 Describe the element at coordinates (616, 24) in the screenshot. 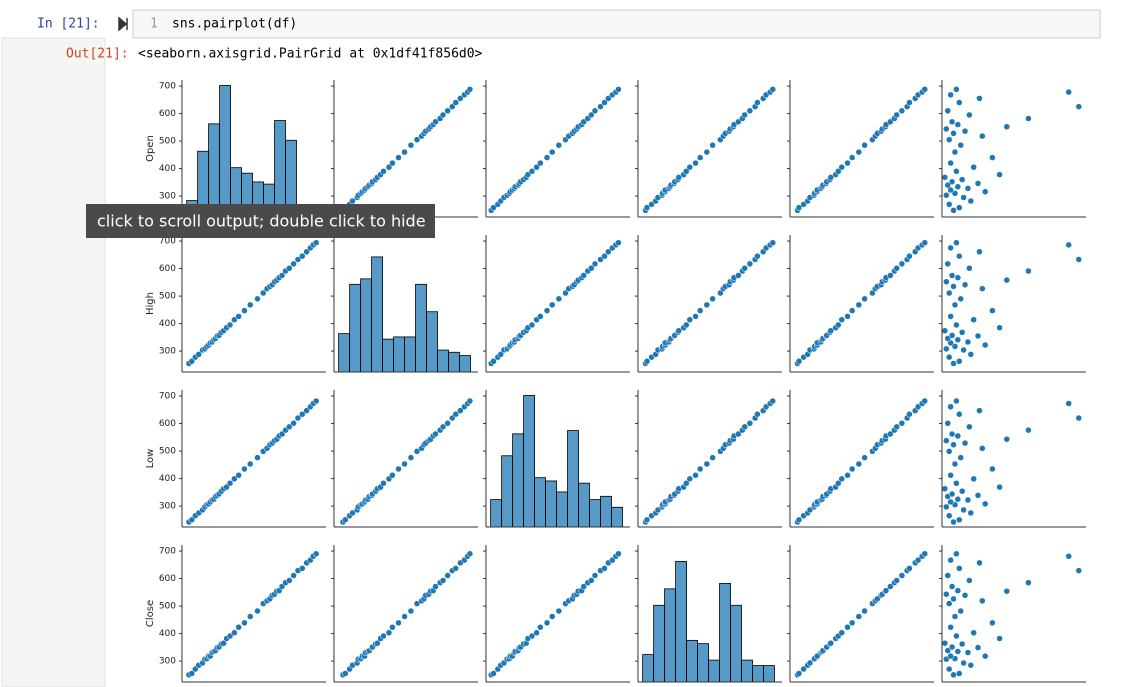

I see `code-cell` at that location.